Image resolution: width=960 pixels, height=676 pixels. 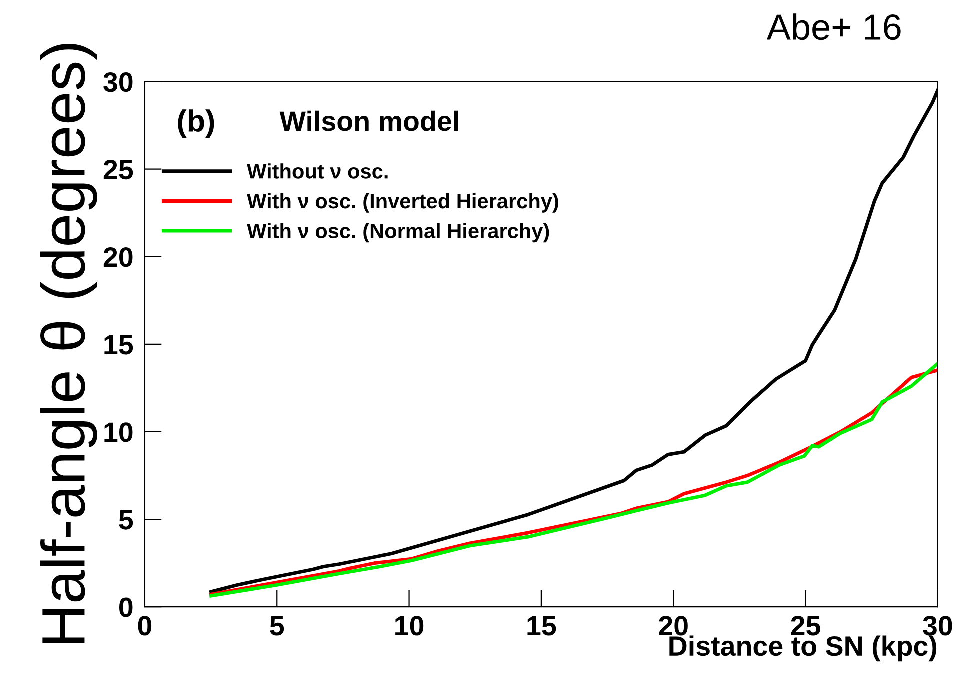 What do you see at coordinates (69, 344) in the screenshot?
I see `y-axis-title: Half-angle θ (degrees)` at bounding box center [69, 344].